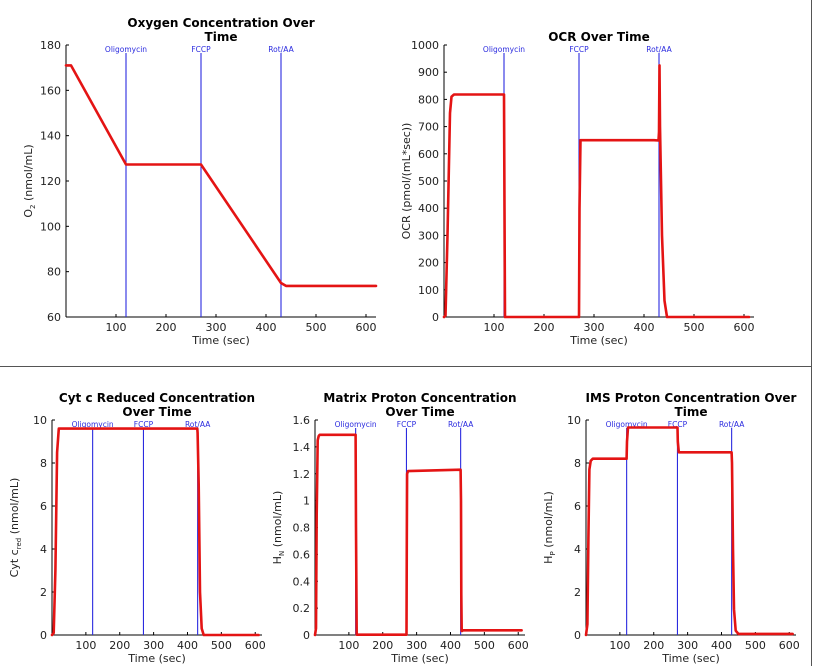  Describe the element at coordinates (220, 23) in the screenshot. I see `chart-title: Oxygen Concentration Over` at that location.